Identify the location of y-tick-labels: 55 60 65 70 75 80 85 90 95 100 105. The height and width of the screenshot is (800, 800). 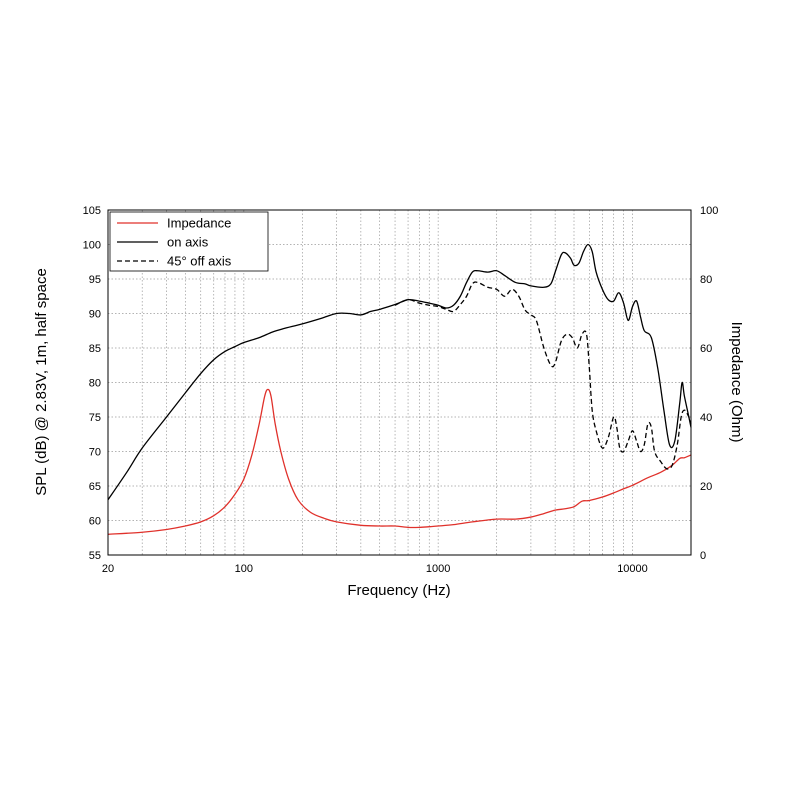
(92, 383).